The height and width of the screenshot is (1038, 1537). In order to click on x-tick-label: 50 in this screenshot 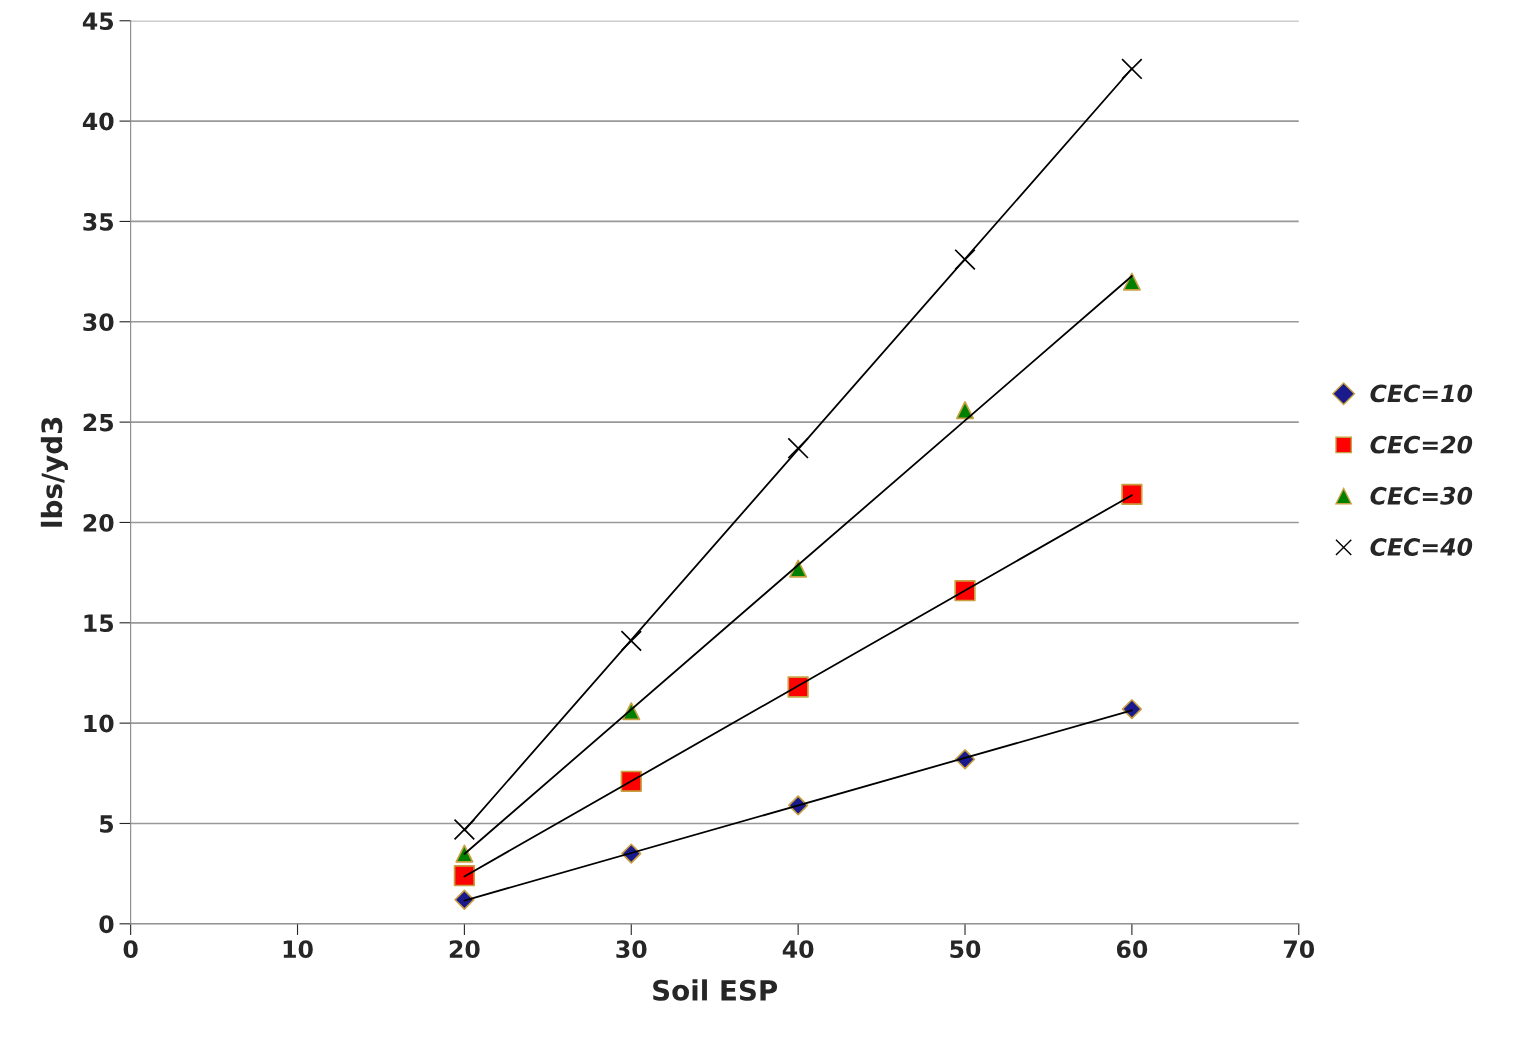, I will do `click(965, 949)`.